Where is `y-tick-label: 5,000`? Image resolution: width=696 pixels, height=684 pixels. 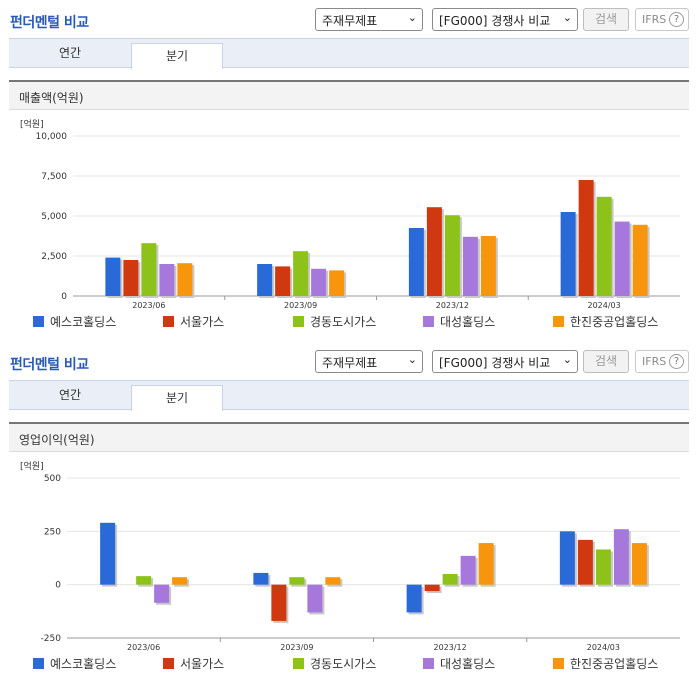
y-tick-label: 5,000 is located at coordinates (54, 217).